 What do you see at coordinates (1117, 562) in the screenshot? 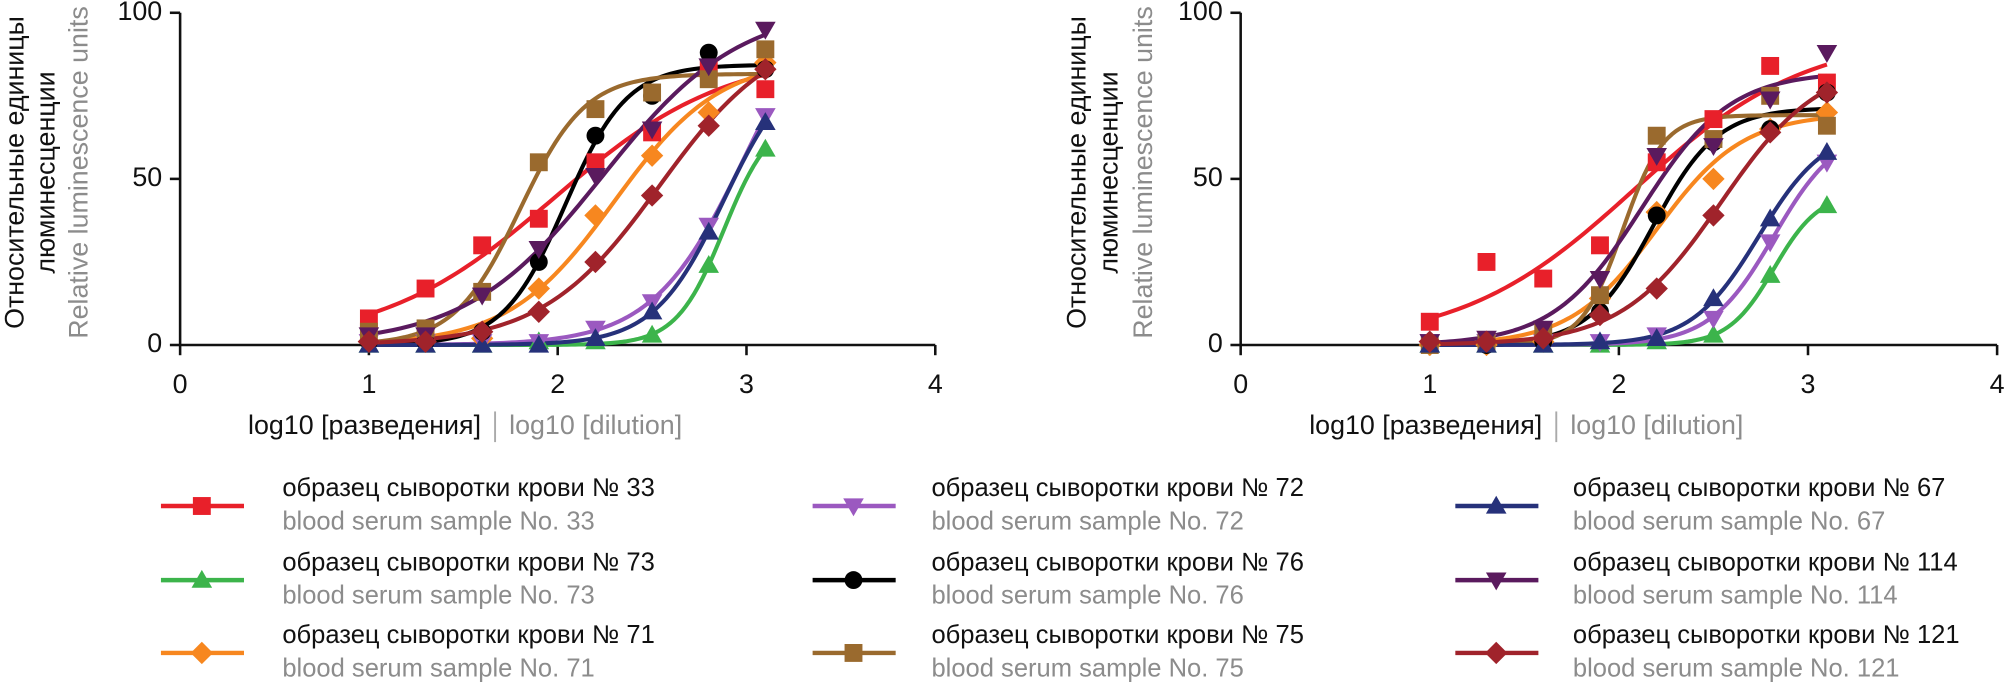
I see `legend-label: образец сыворотки крови № 76` at bounding box center [1117, 562].